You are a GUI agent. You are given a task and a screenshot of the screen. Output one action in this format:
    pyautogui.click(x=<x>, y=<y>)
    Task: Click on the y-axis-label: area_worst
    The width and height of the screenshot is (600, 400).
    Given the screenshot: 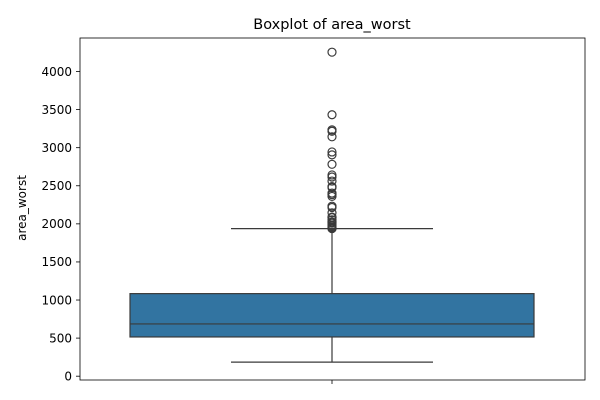 What is the action you would take?
    pyautogui.click(x=22, y=208)
    